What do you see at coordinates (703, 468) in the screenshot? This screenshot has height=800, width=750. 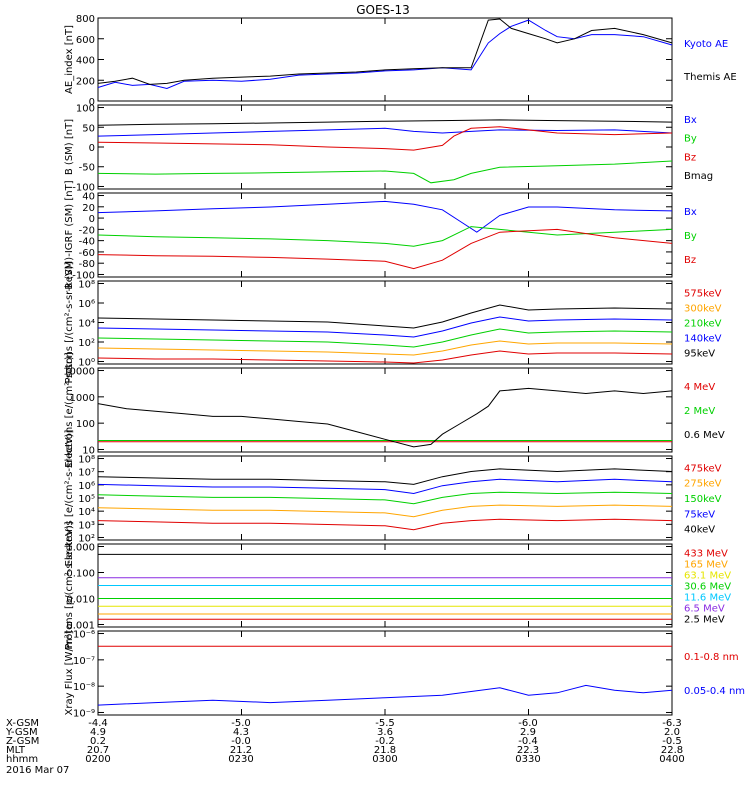 I see `legend-entry: 475keV` at bounding box center [703, 468].